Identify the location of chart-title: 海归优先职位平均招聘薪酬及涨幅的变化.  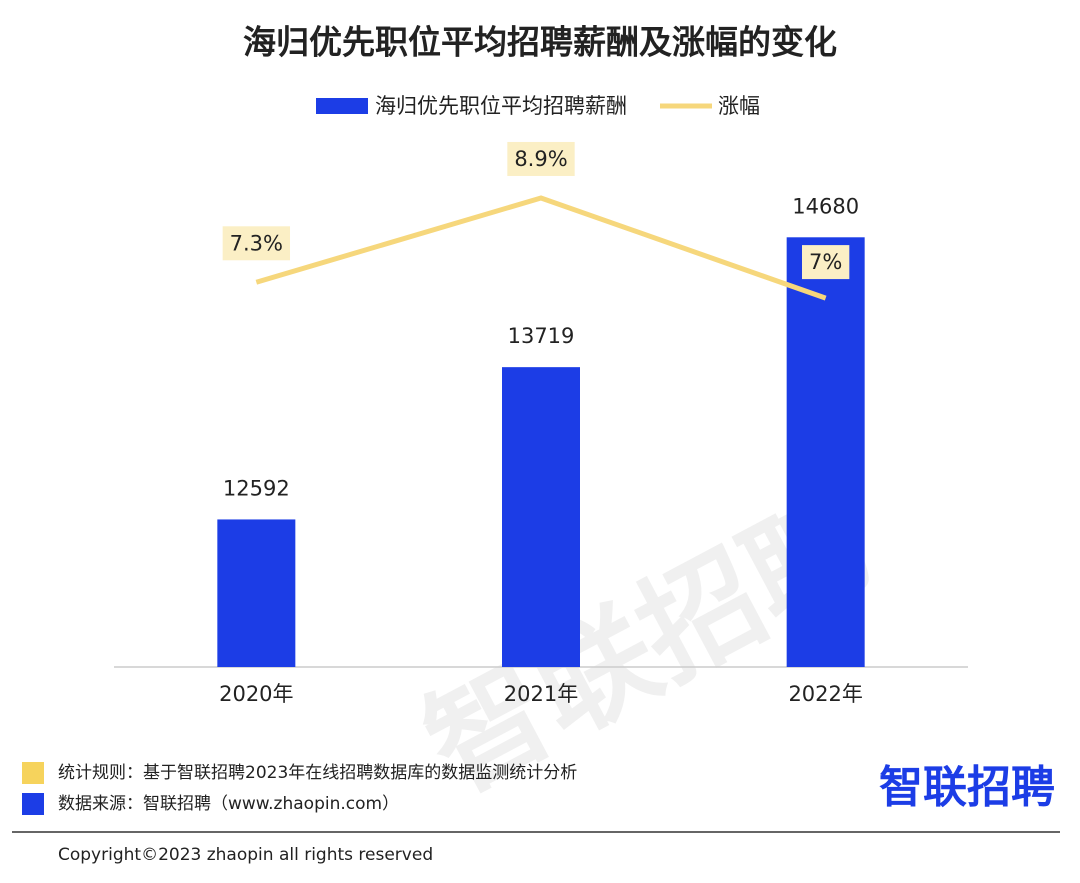
(540, 42).